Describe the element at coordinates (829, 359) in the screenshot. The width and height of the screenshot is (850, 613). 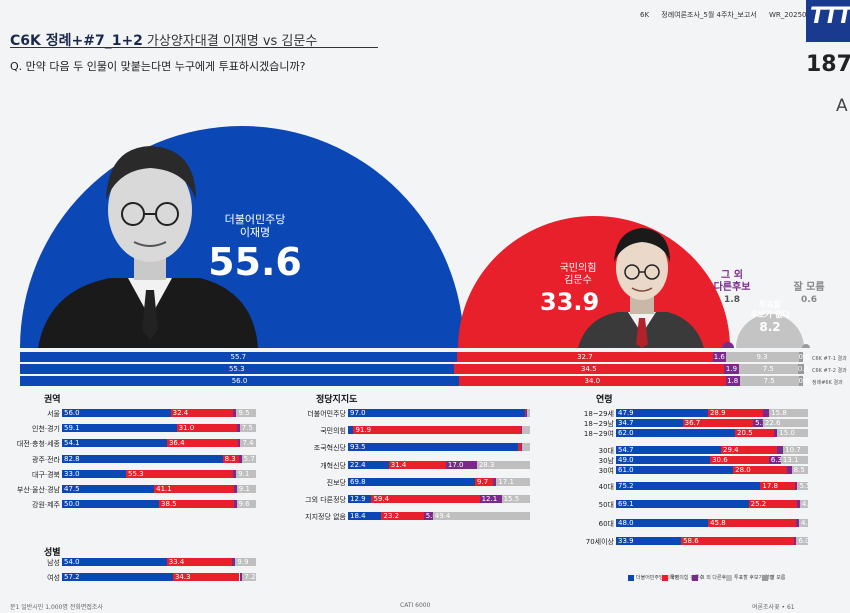
I see `comparison-row-tag: C6K #7-1 결과` at that location.